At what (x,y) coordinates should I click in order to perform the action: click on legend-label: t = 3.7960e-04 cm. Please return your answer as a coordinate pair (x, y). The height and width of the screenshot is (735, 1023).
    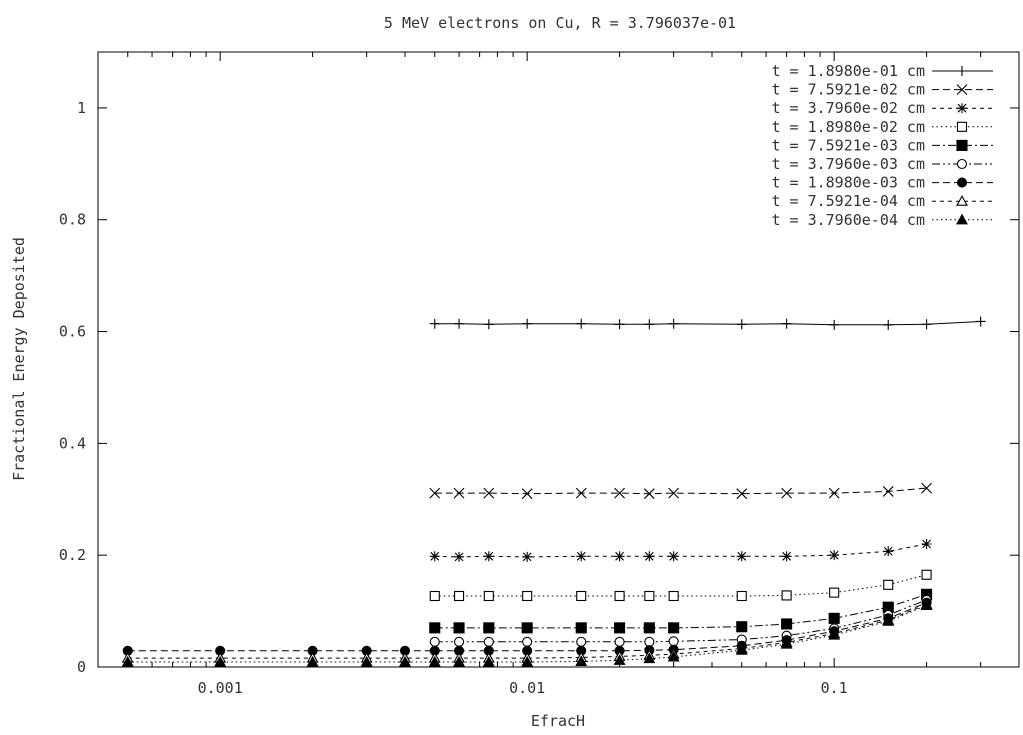
    Looking at the image, I should click on (848, 220).